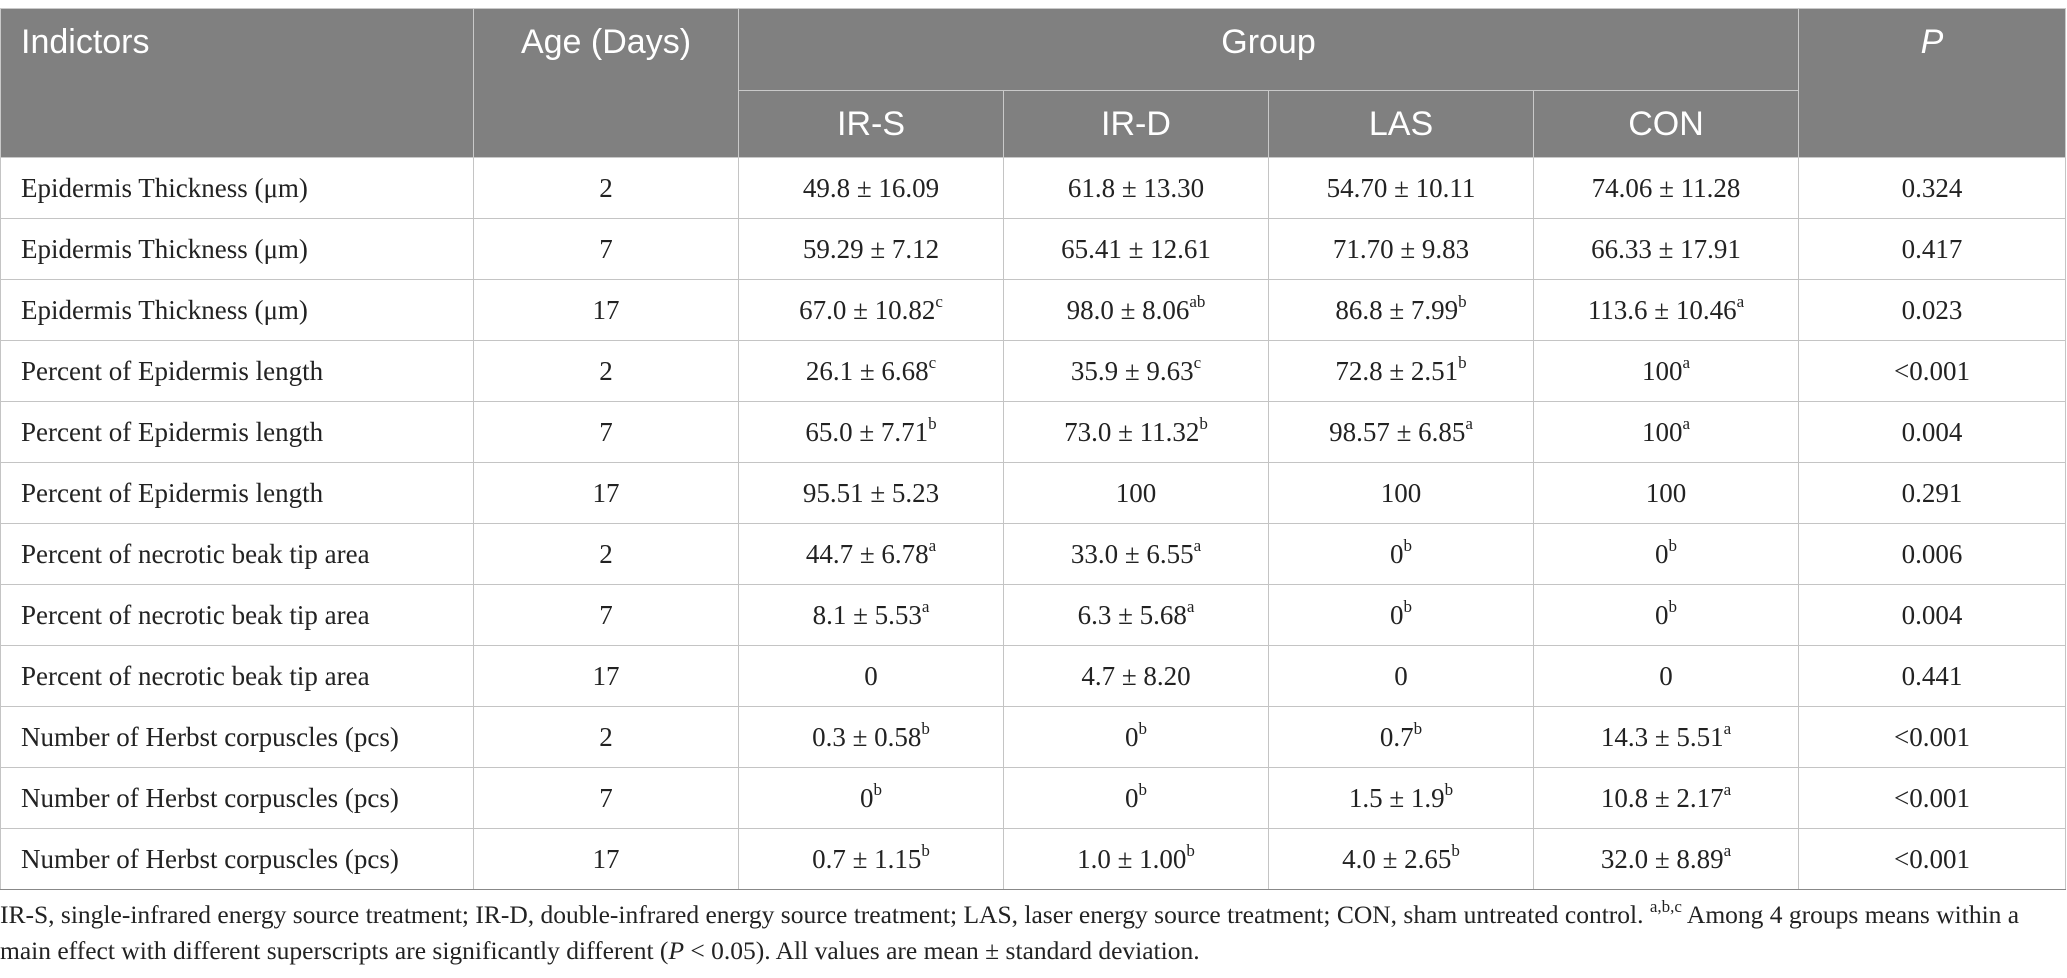  What do you see at coordinates (676, 950) in the screenshot?
I see `footnote-p-symbol: P` at bounding box center [676, 950].